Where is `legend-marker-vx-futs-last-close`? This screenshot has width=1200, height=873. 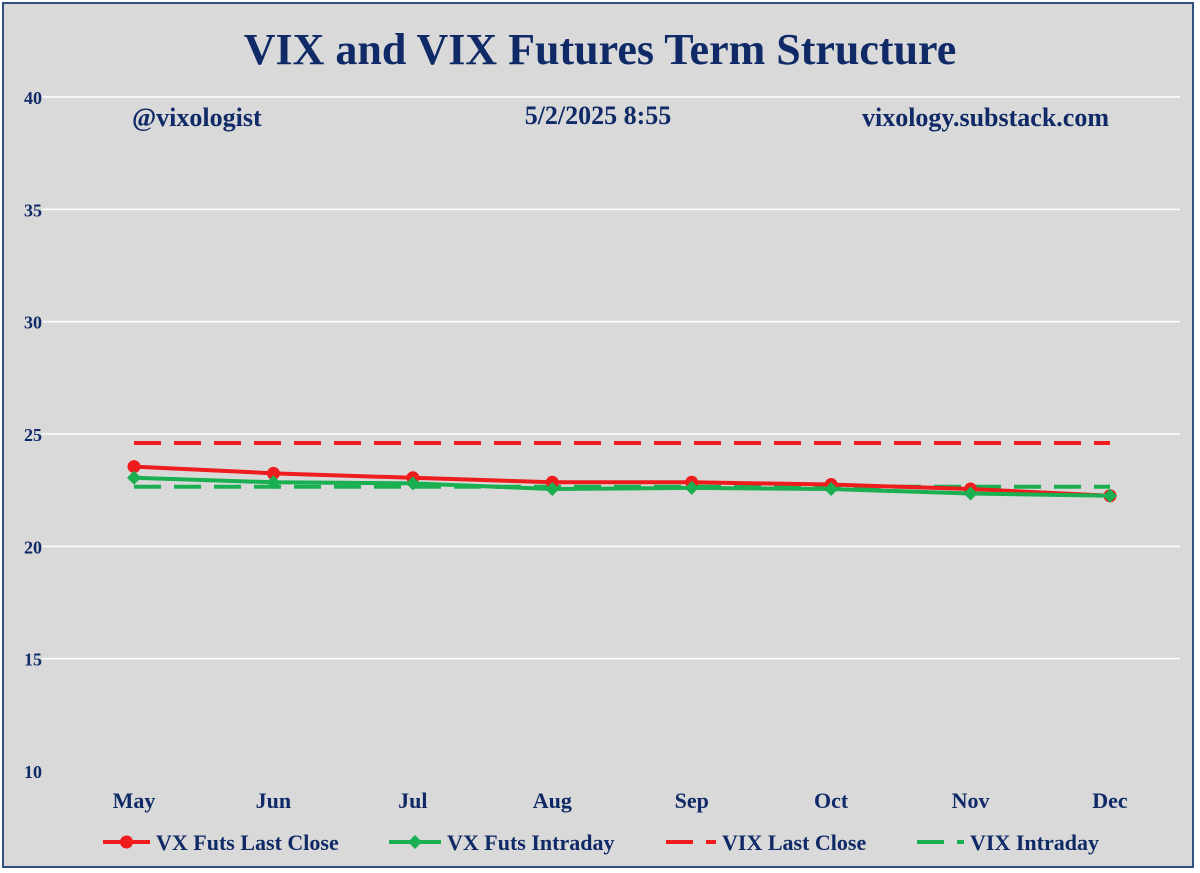 legend-marker-vx-futs-last-close is located at coordinates (126, 842).